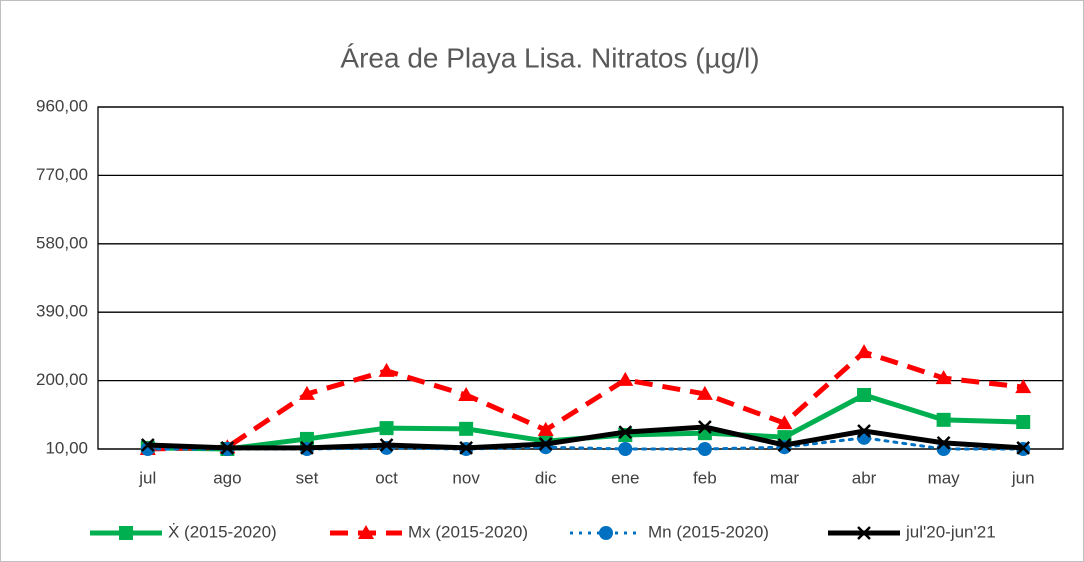  What do you see at coordinates (147, 477) in the screenshot?
I see `x-tick-label: jul` at bounding box center [147, 477].